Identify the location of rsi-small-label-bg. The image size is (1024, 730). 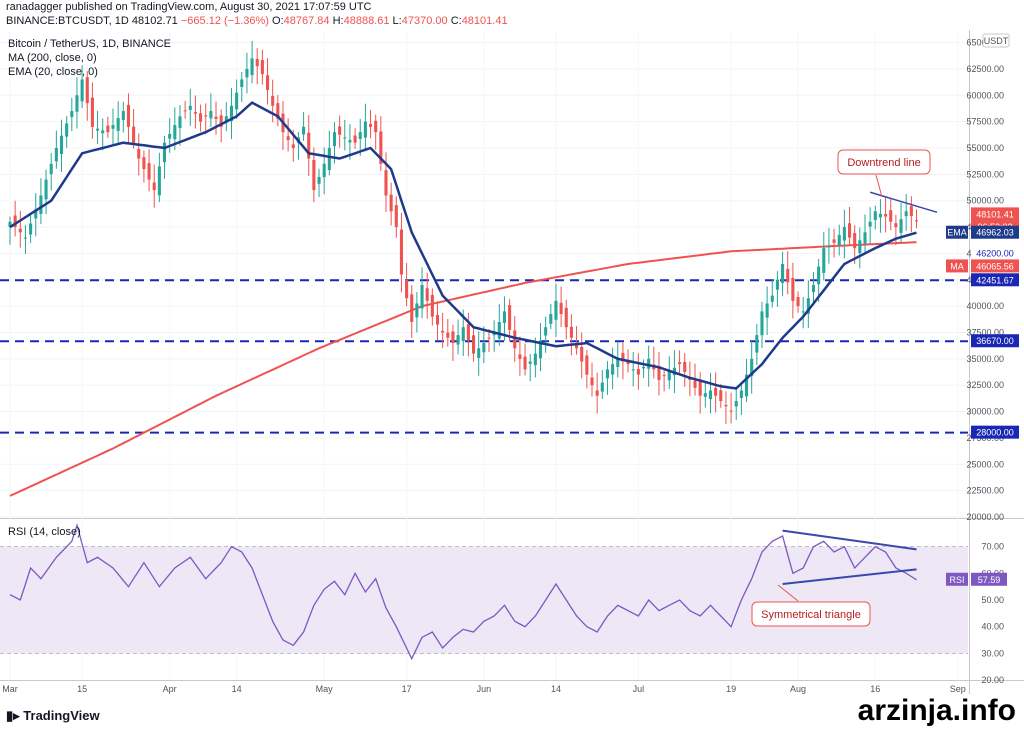
(957, 579).